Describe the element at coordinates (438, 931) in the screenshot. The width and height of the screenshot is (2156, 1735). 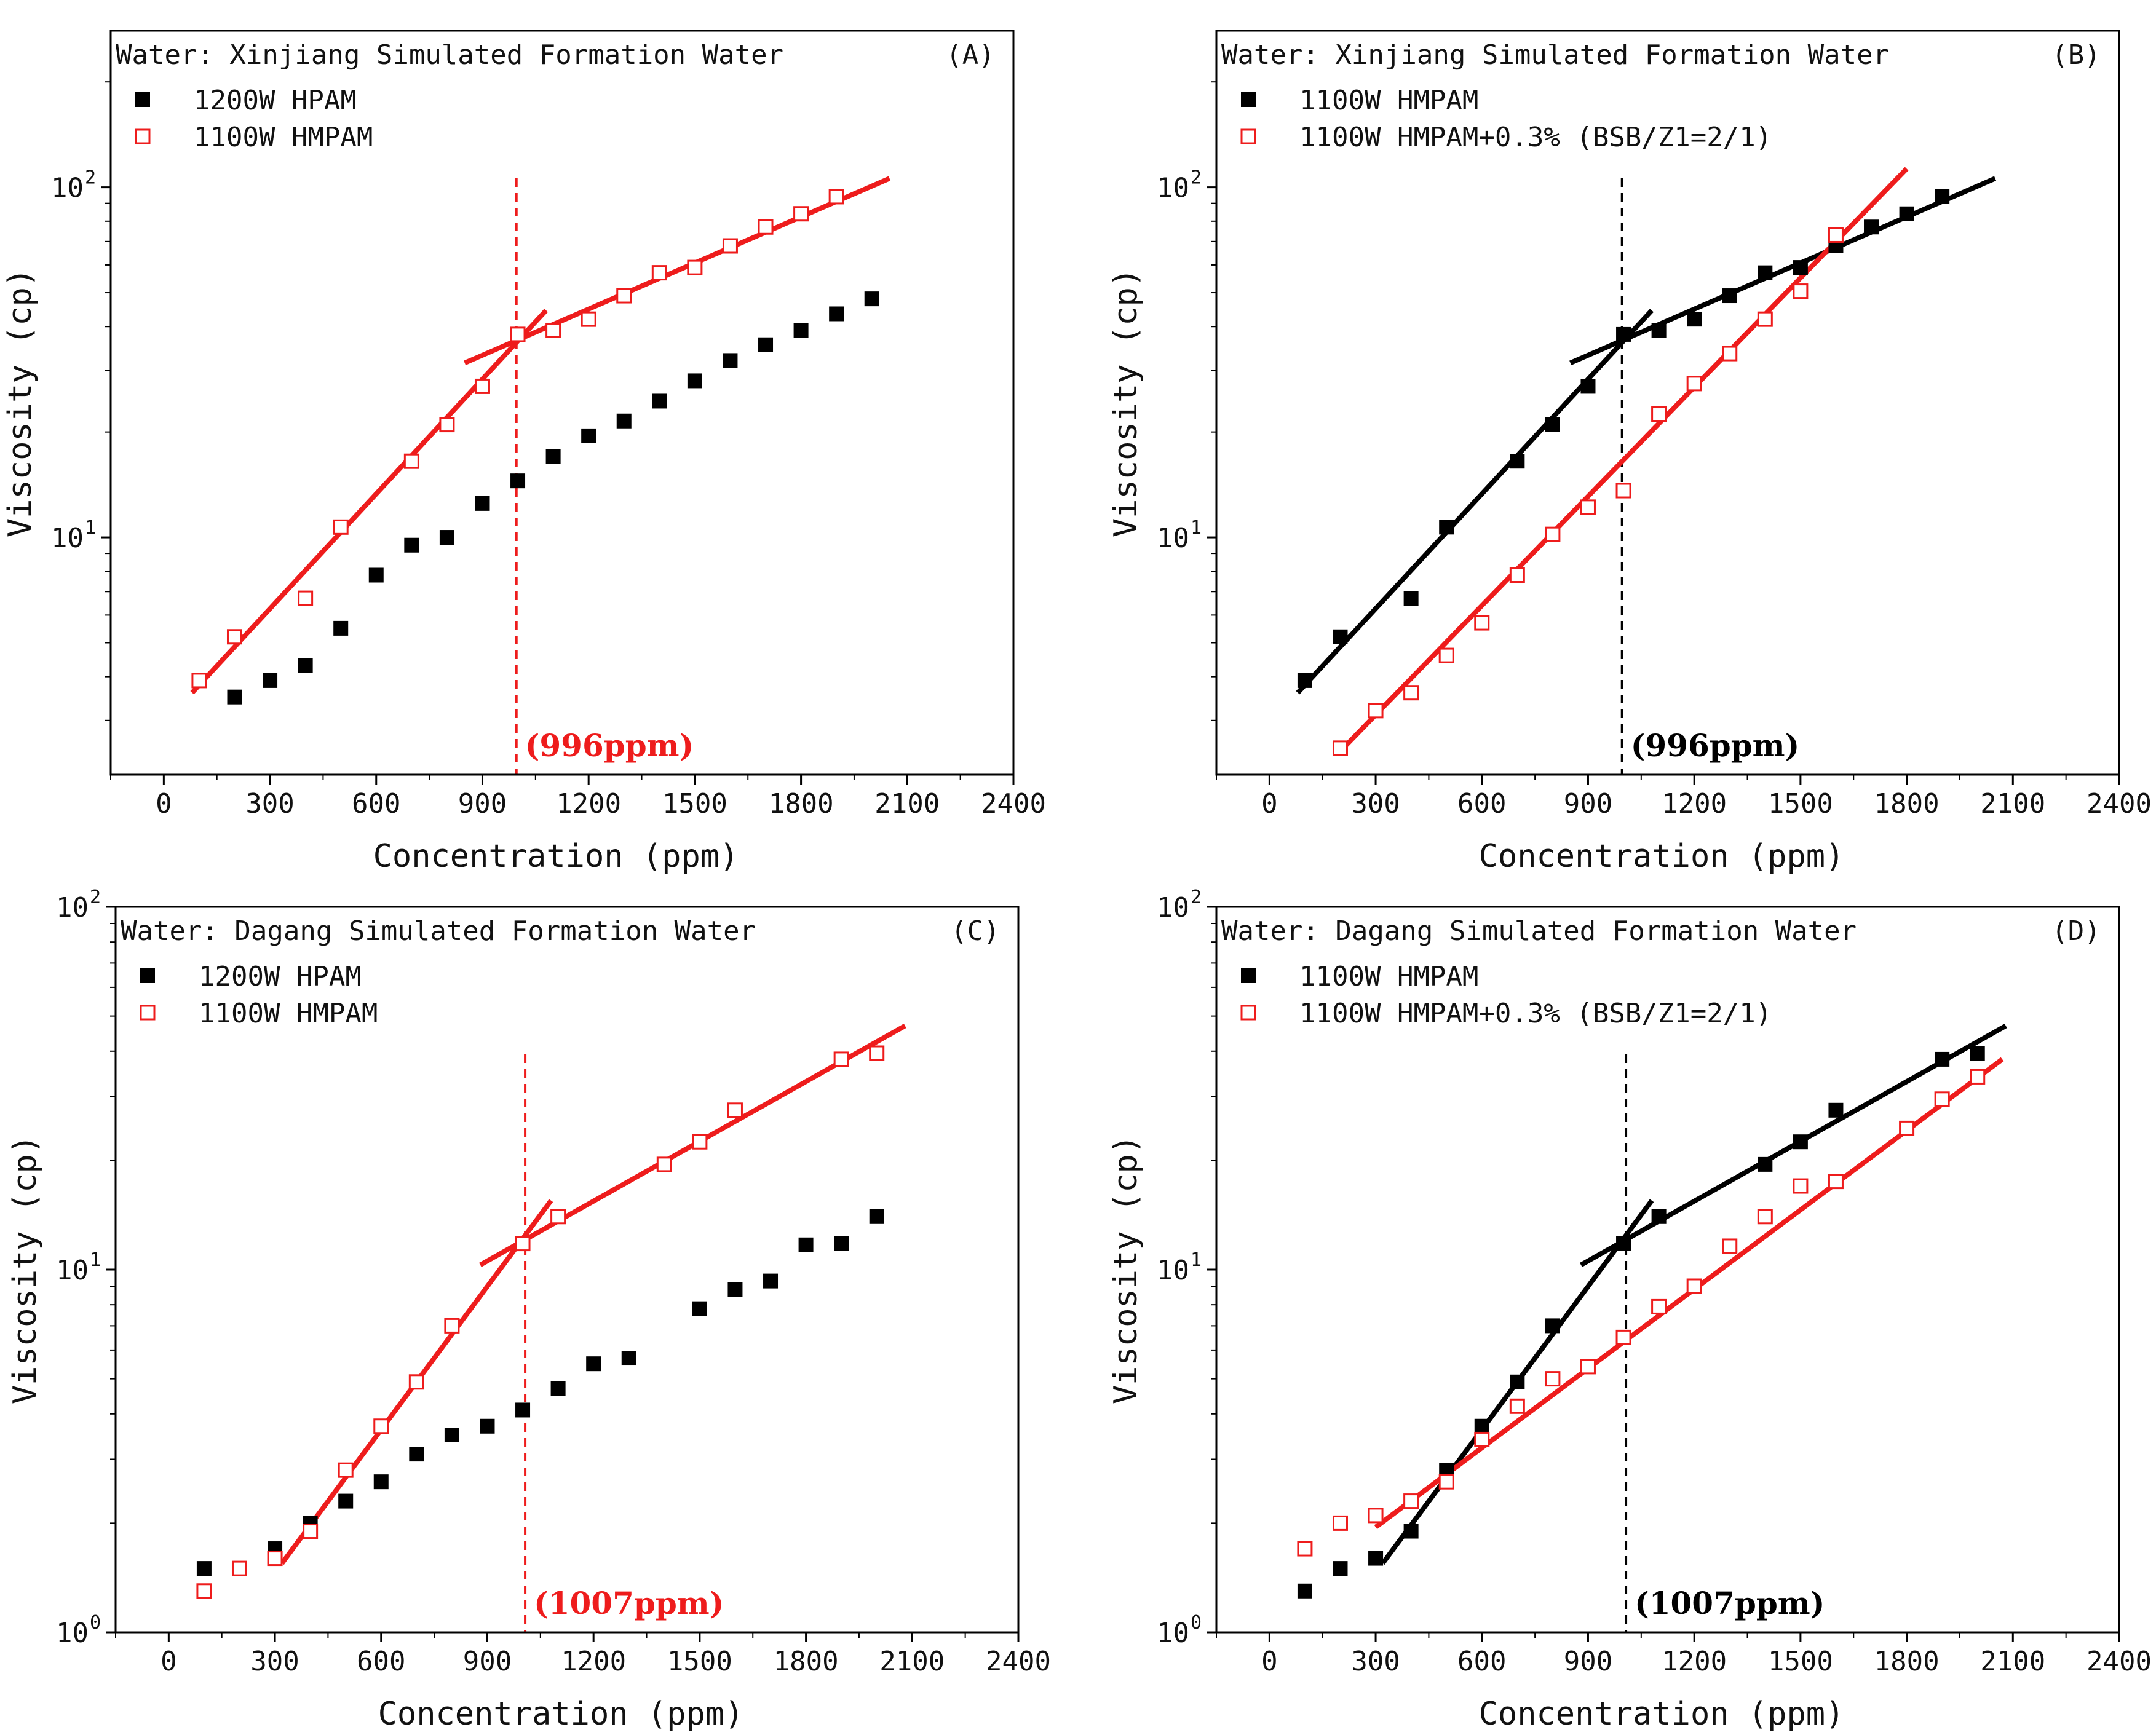
I see `water-label: Water: Dagang Simulated Formation Water` at that location.